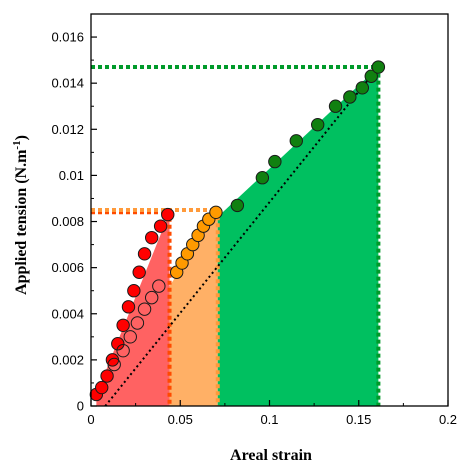  I want to click on y-axis-ticks: 0 0.002 0.004 0.006 0.008 0.01 0.012 0.014 0.016, so click(74, 222).